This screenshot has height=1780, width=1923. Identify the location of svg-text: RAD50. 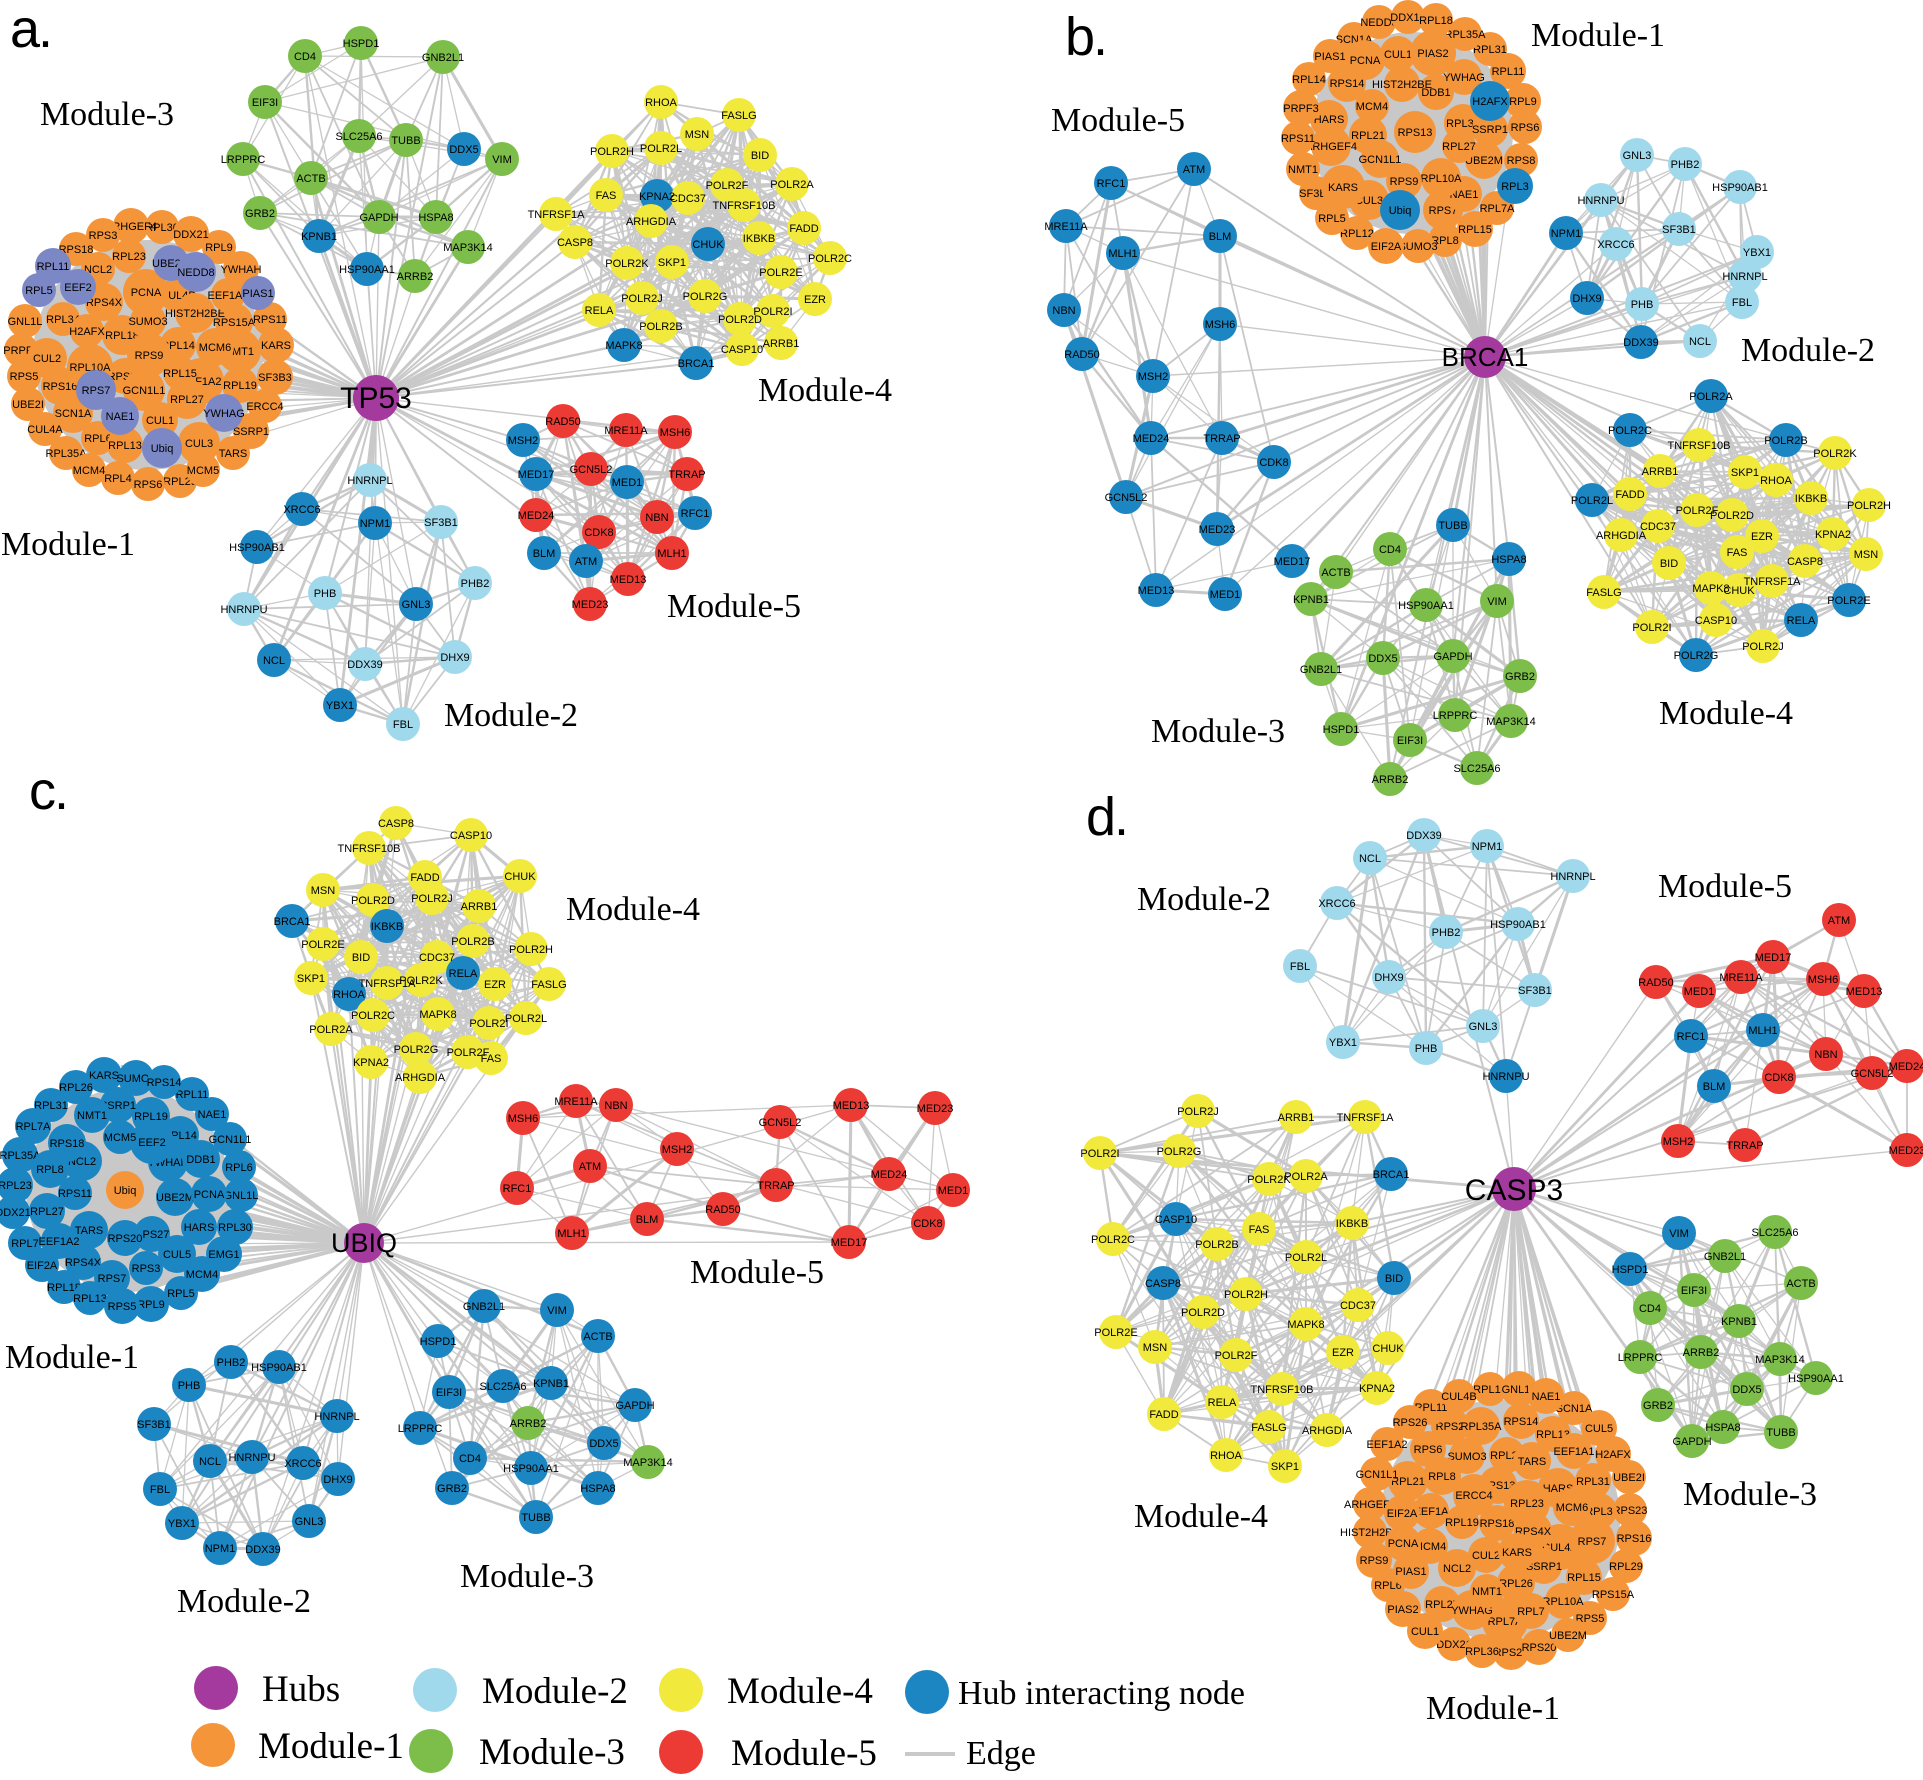
(562, 422).